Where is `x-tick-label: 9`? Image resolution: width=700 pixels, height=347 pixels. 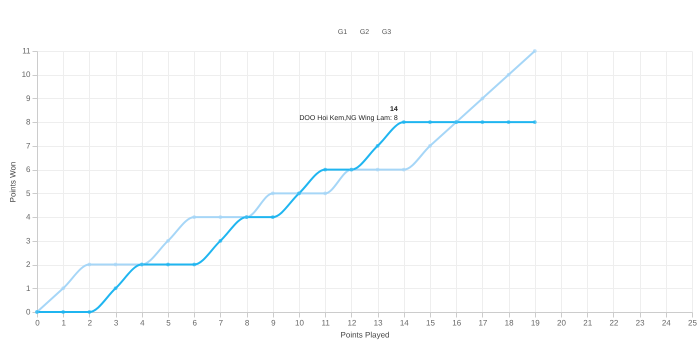 x-tick-label: 9 is located at coordinates (273, 323).